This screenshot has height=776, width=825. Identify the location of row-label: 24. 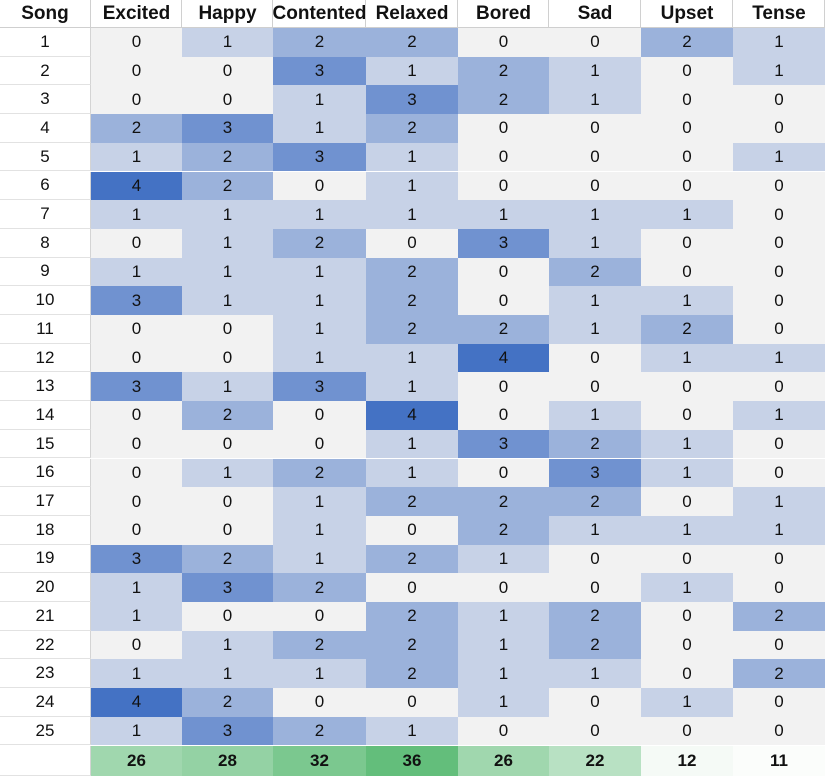
(45, 702).